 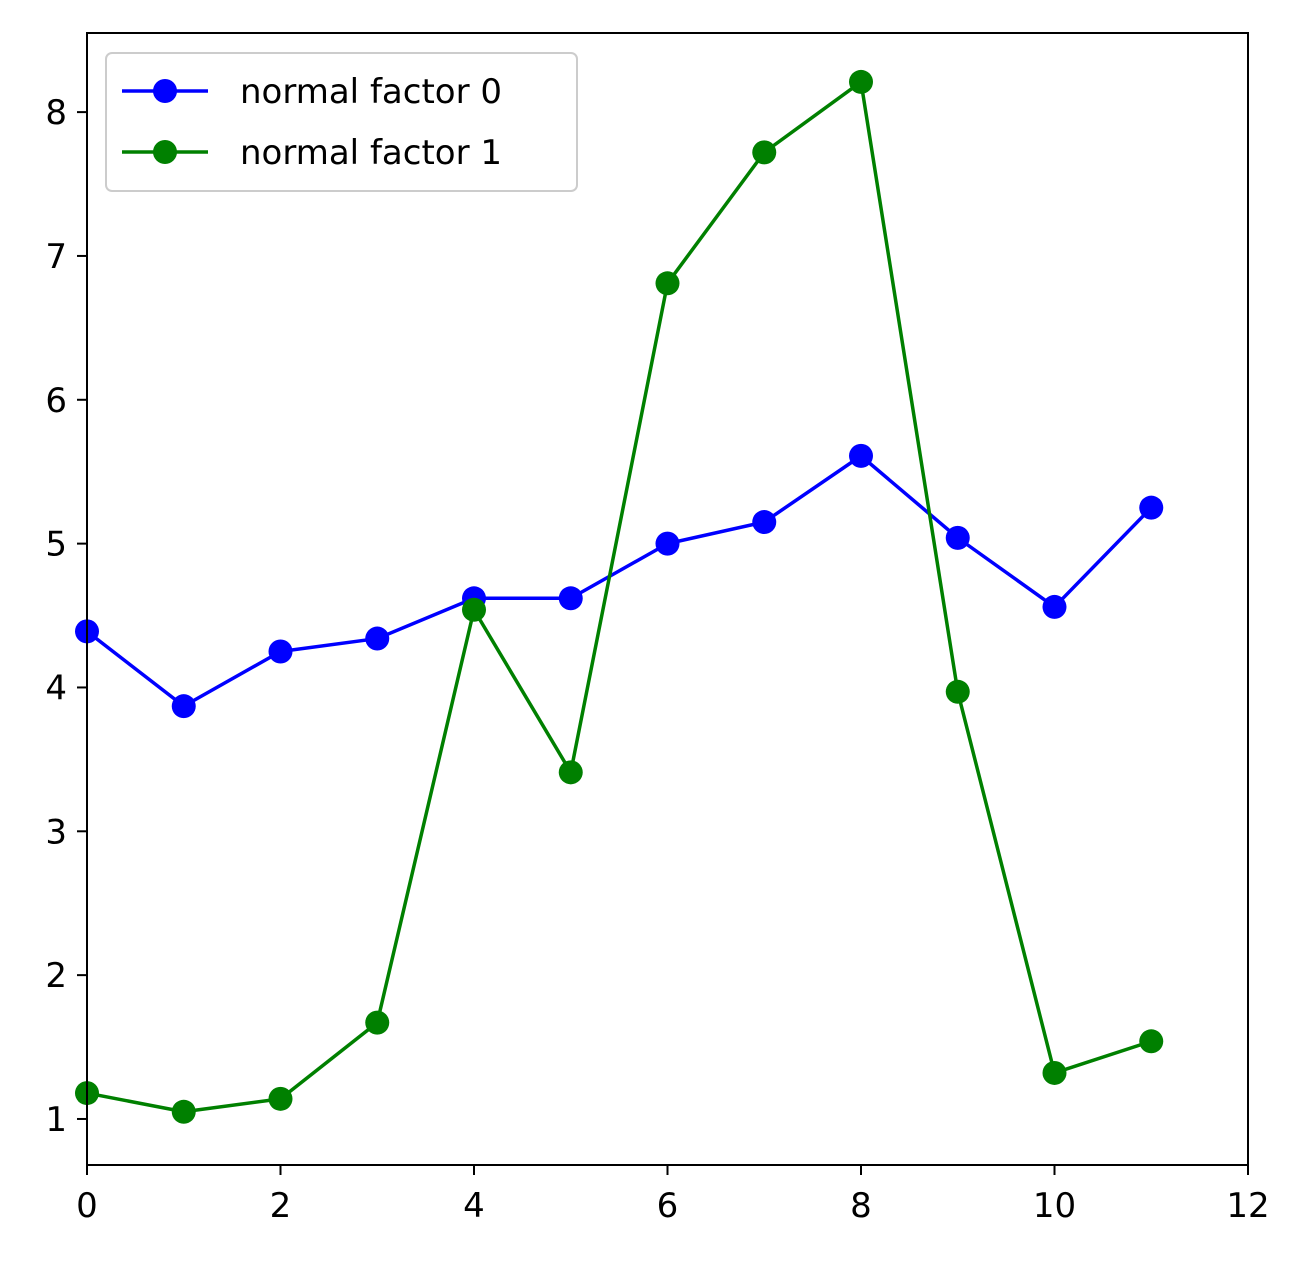 What do you see at coordinates (474, 1206) in the screenshot?
I see `x-tick-label: 4` at bounding box center [474, 1206].